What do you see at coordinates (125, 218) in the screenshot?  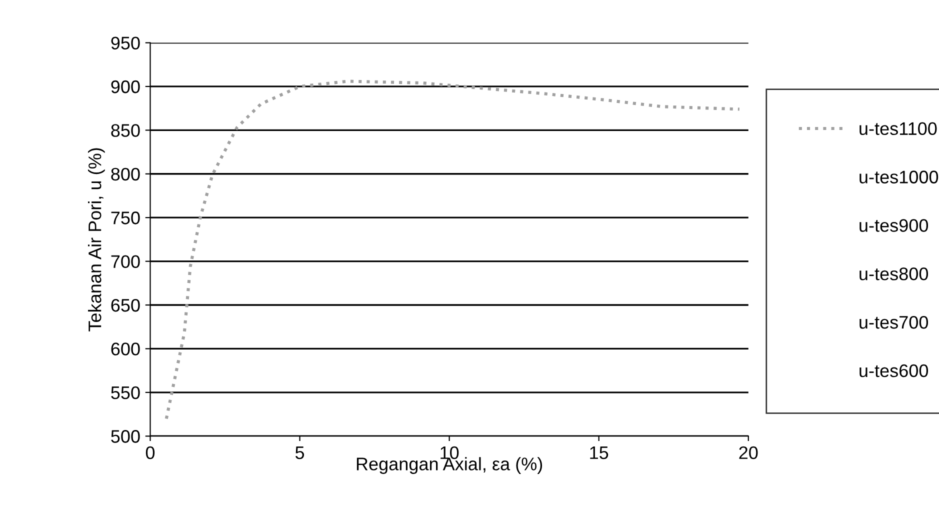 I see `y-tick-label: 750` at bounding box center [125, 218].